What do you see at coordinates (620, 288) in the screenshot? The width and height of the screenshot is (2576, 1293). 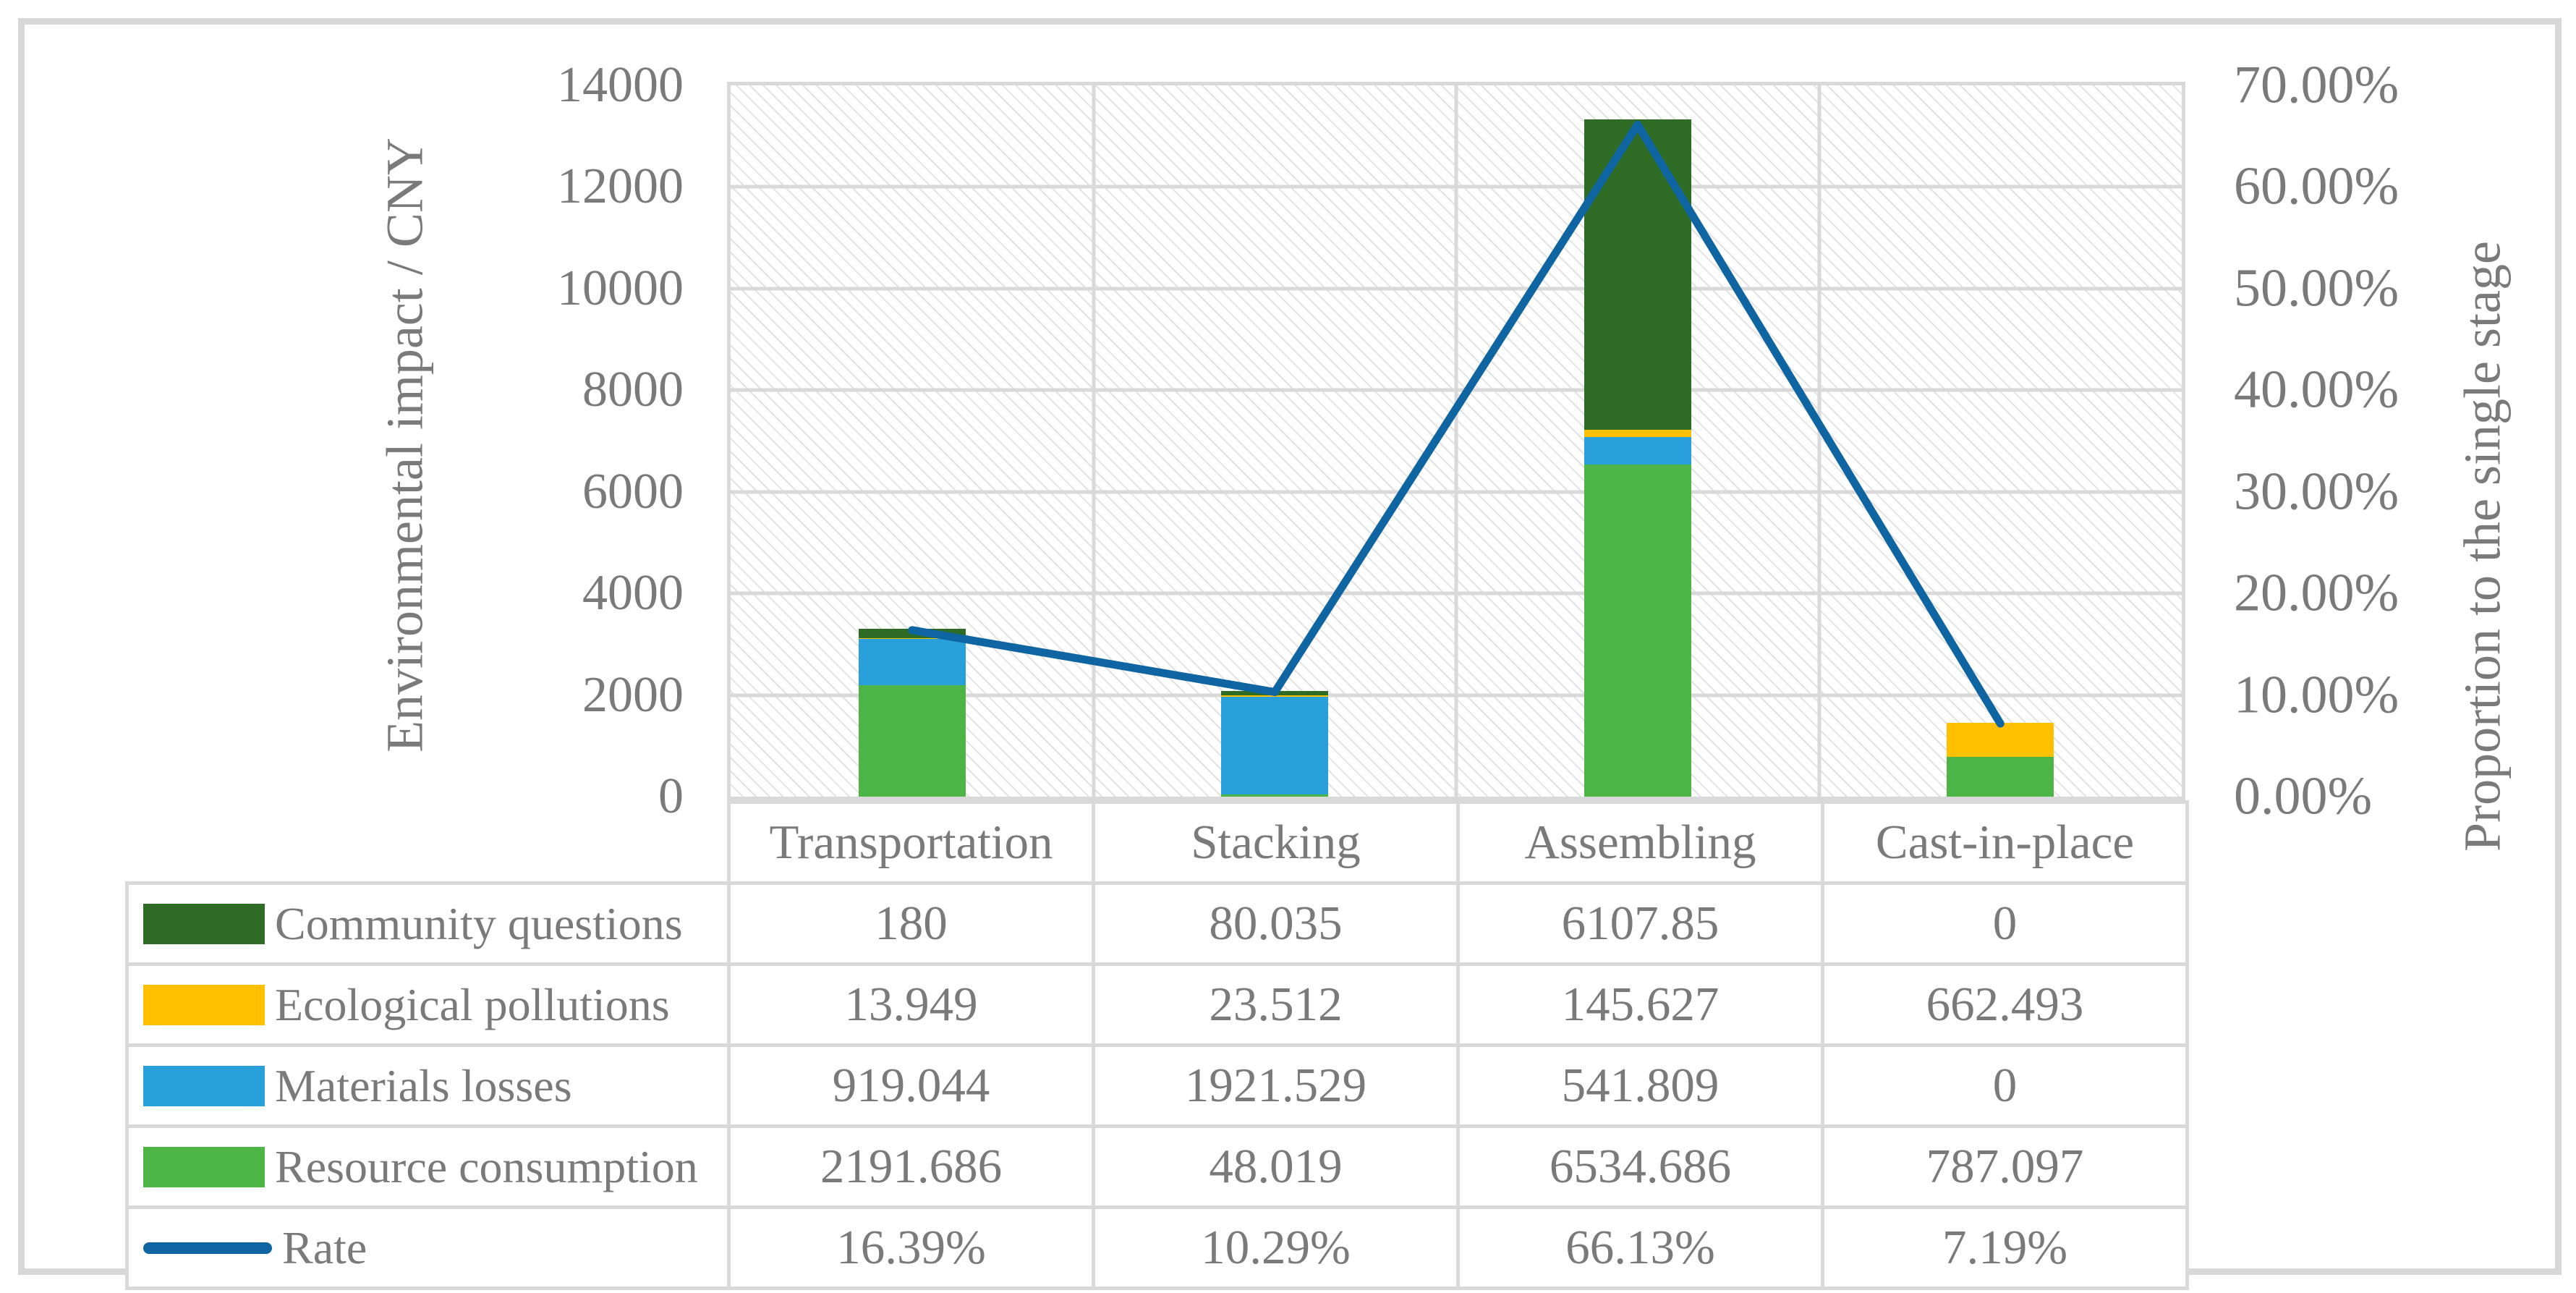 I see `left-axis-tick-label: 10000` at bounding box center [620, 288].